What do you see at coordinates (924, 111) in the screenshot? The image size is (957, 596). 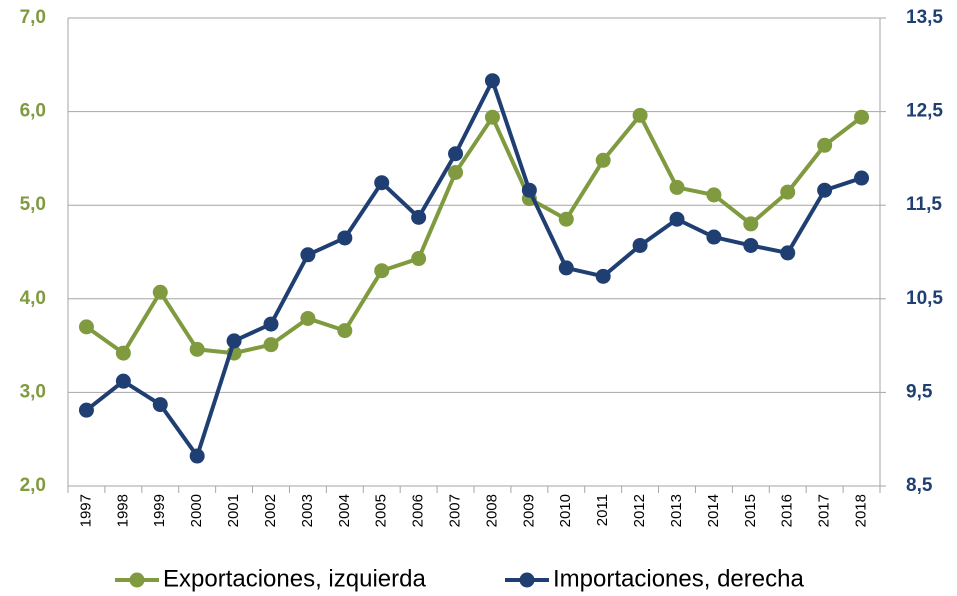 I see `y2-tick-label: 12,5` at bounding box center [924, 111].